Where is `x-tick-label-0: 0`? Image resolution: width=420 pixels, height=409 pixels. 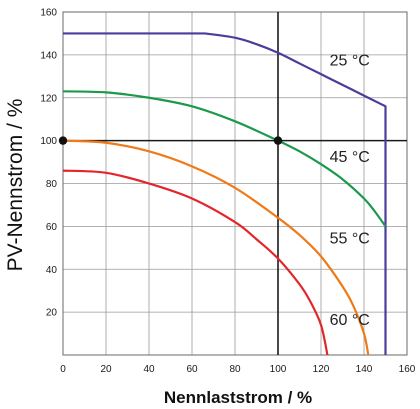 x-tick-label-0: 0 is located at coordinates (63, 369).